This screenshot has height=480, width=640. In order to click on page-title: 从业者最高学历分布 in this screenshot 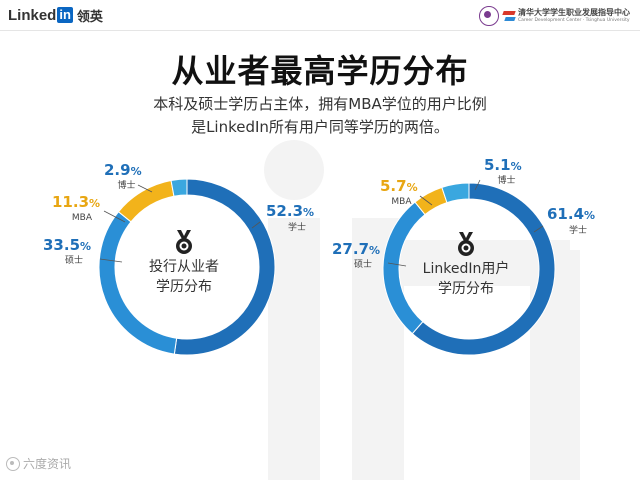, I will do `click(320, 71)`.